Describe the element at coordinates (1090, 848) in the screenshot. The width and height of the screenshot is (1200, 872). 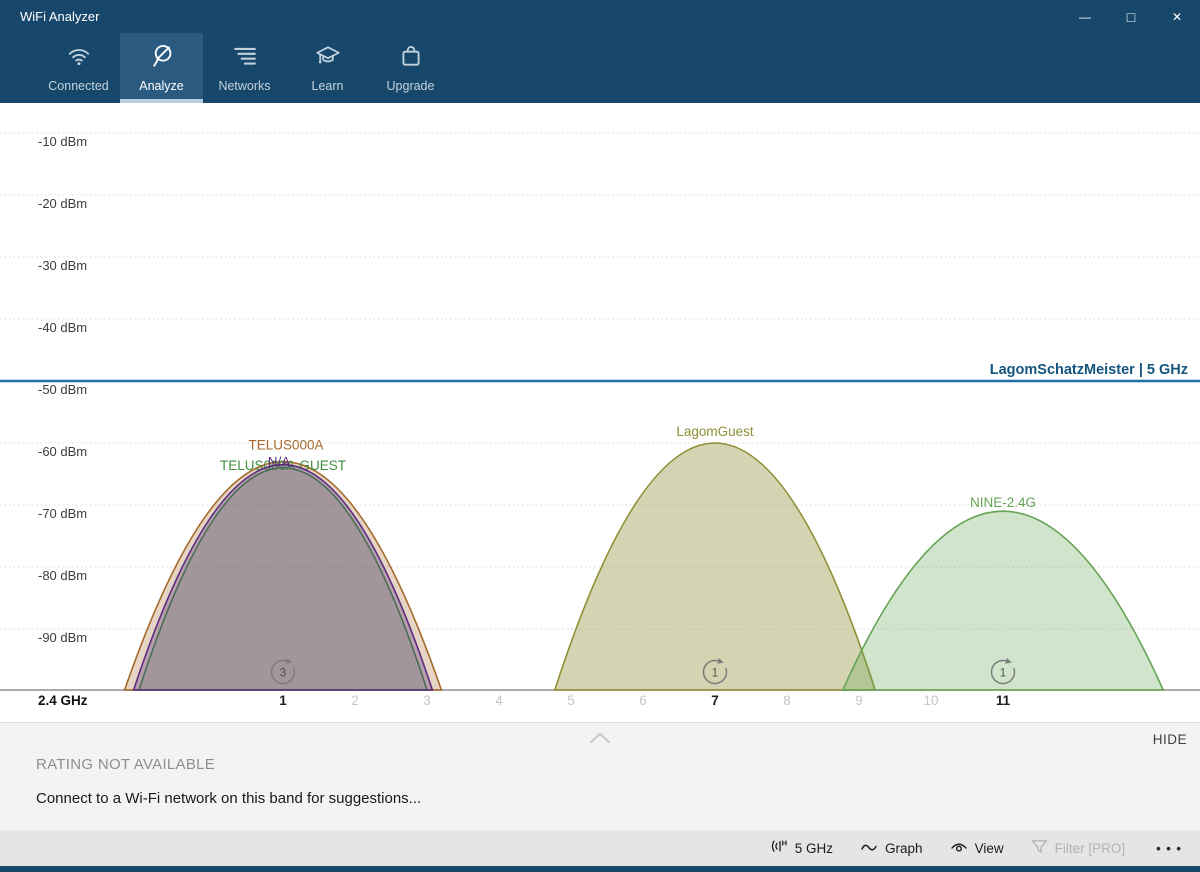
I see `filter-pro-label: Filter [PRO]` at that location.